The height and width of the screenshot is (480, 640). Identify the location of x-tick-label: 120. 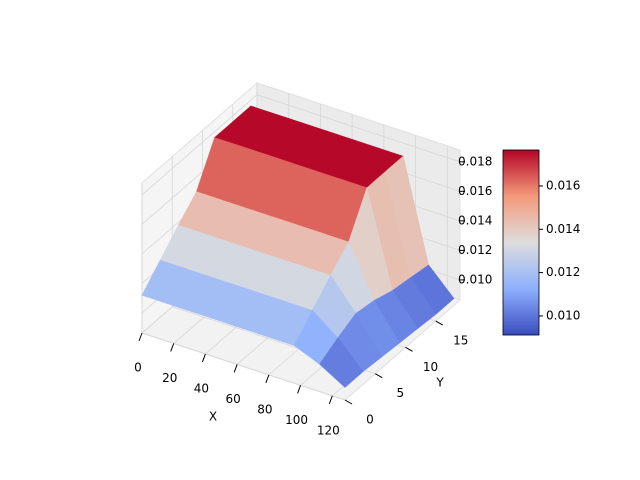
(328, 430).